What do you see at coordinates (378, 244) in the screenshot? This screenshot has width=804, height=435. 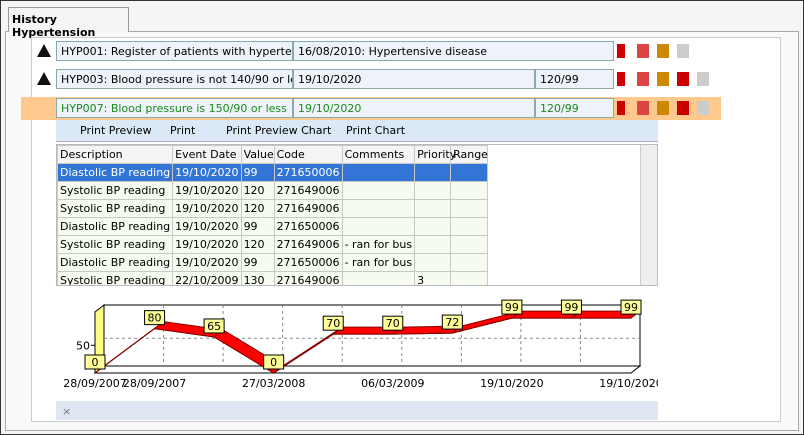 I see `table-cell: - ran for bus` at bounding box center [378, 244].